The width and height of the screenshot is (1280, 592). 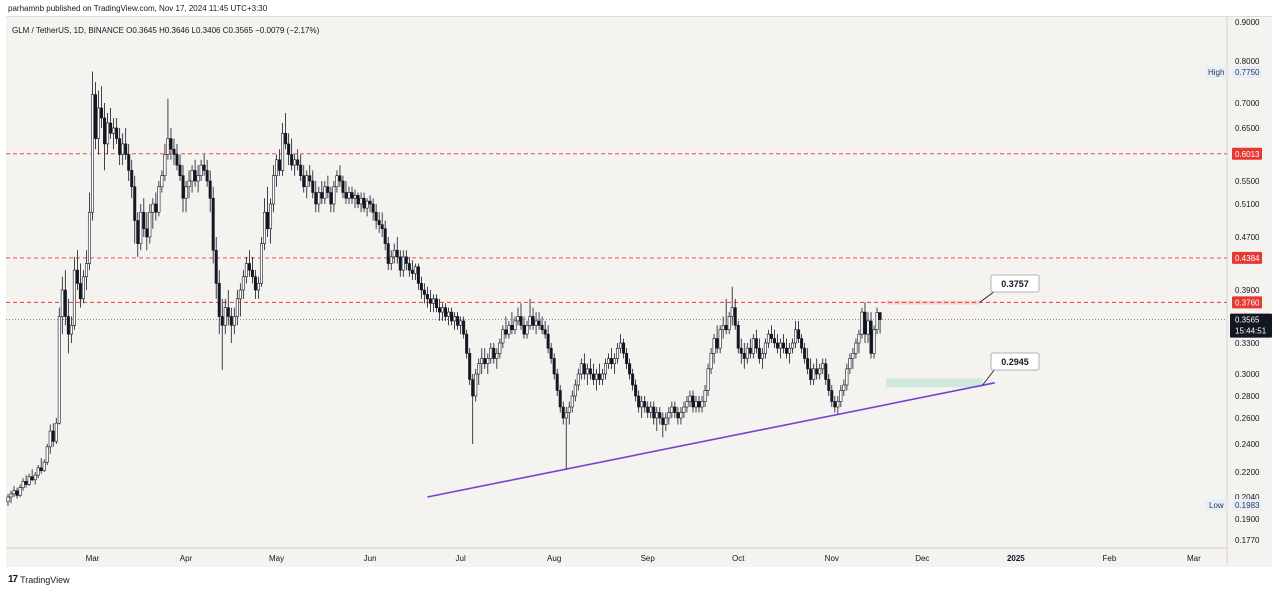 I want to click on time-axis-tick: Sep, so click(x=648, y=558).